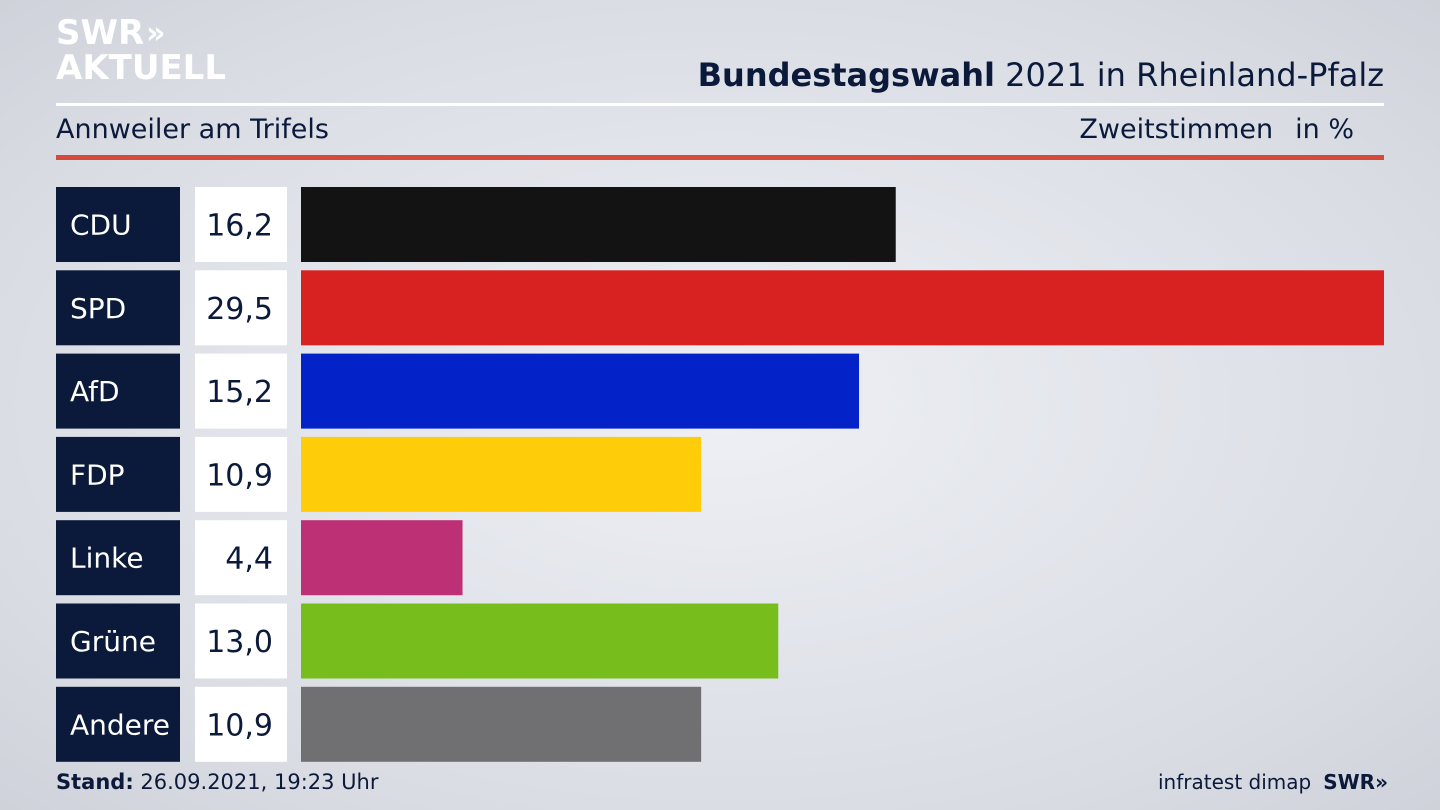  I want to click on value-label-andere: 10,9, so click(239, 725).